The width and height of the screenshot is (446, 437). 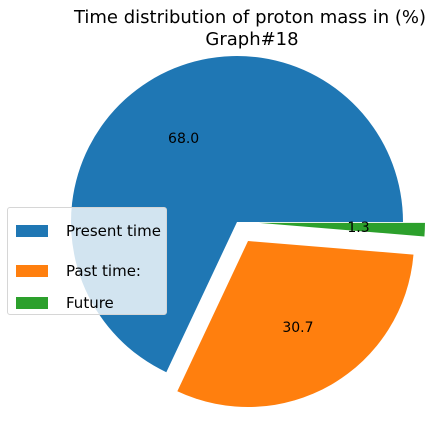 I want to click on chart-legend: Present time Past time: Future, so click(x=87, y=261).